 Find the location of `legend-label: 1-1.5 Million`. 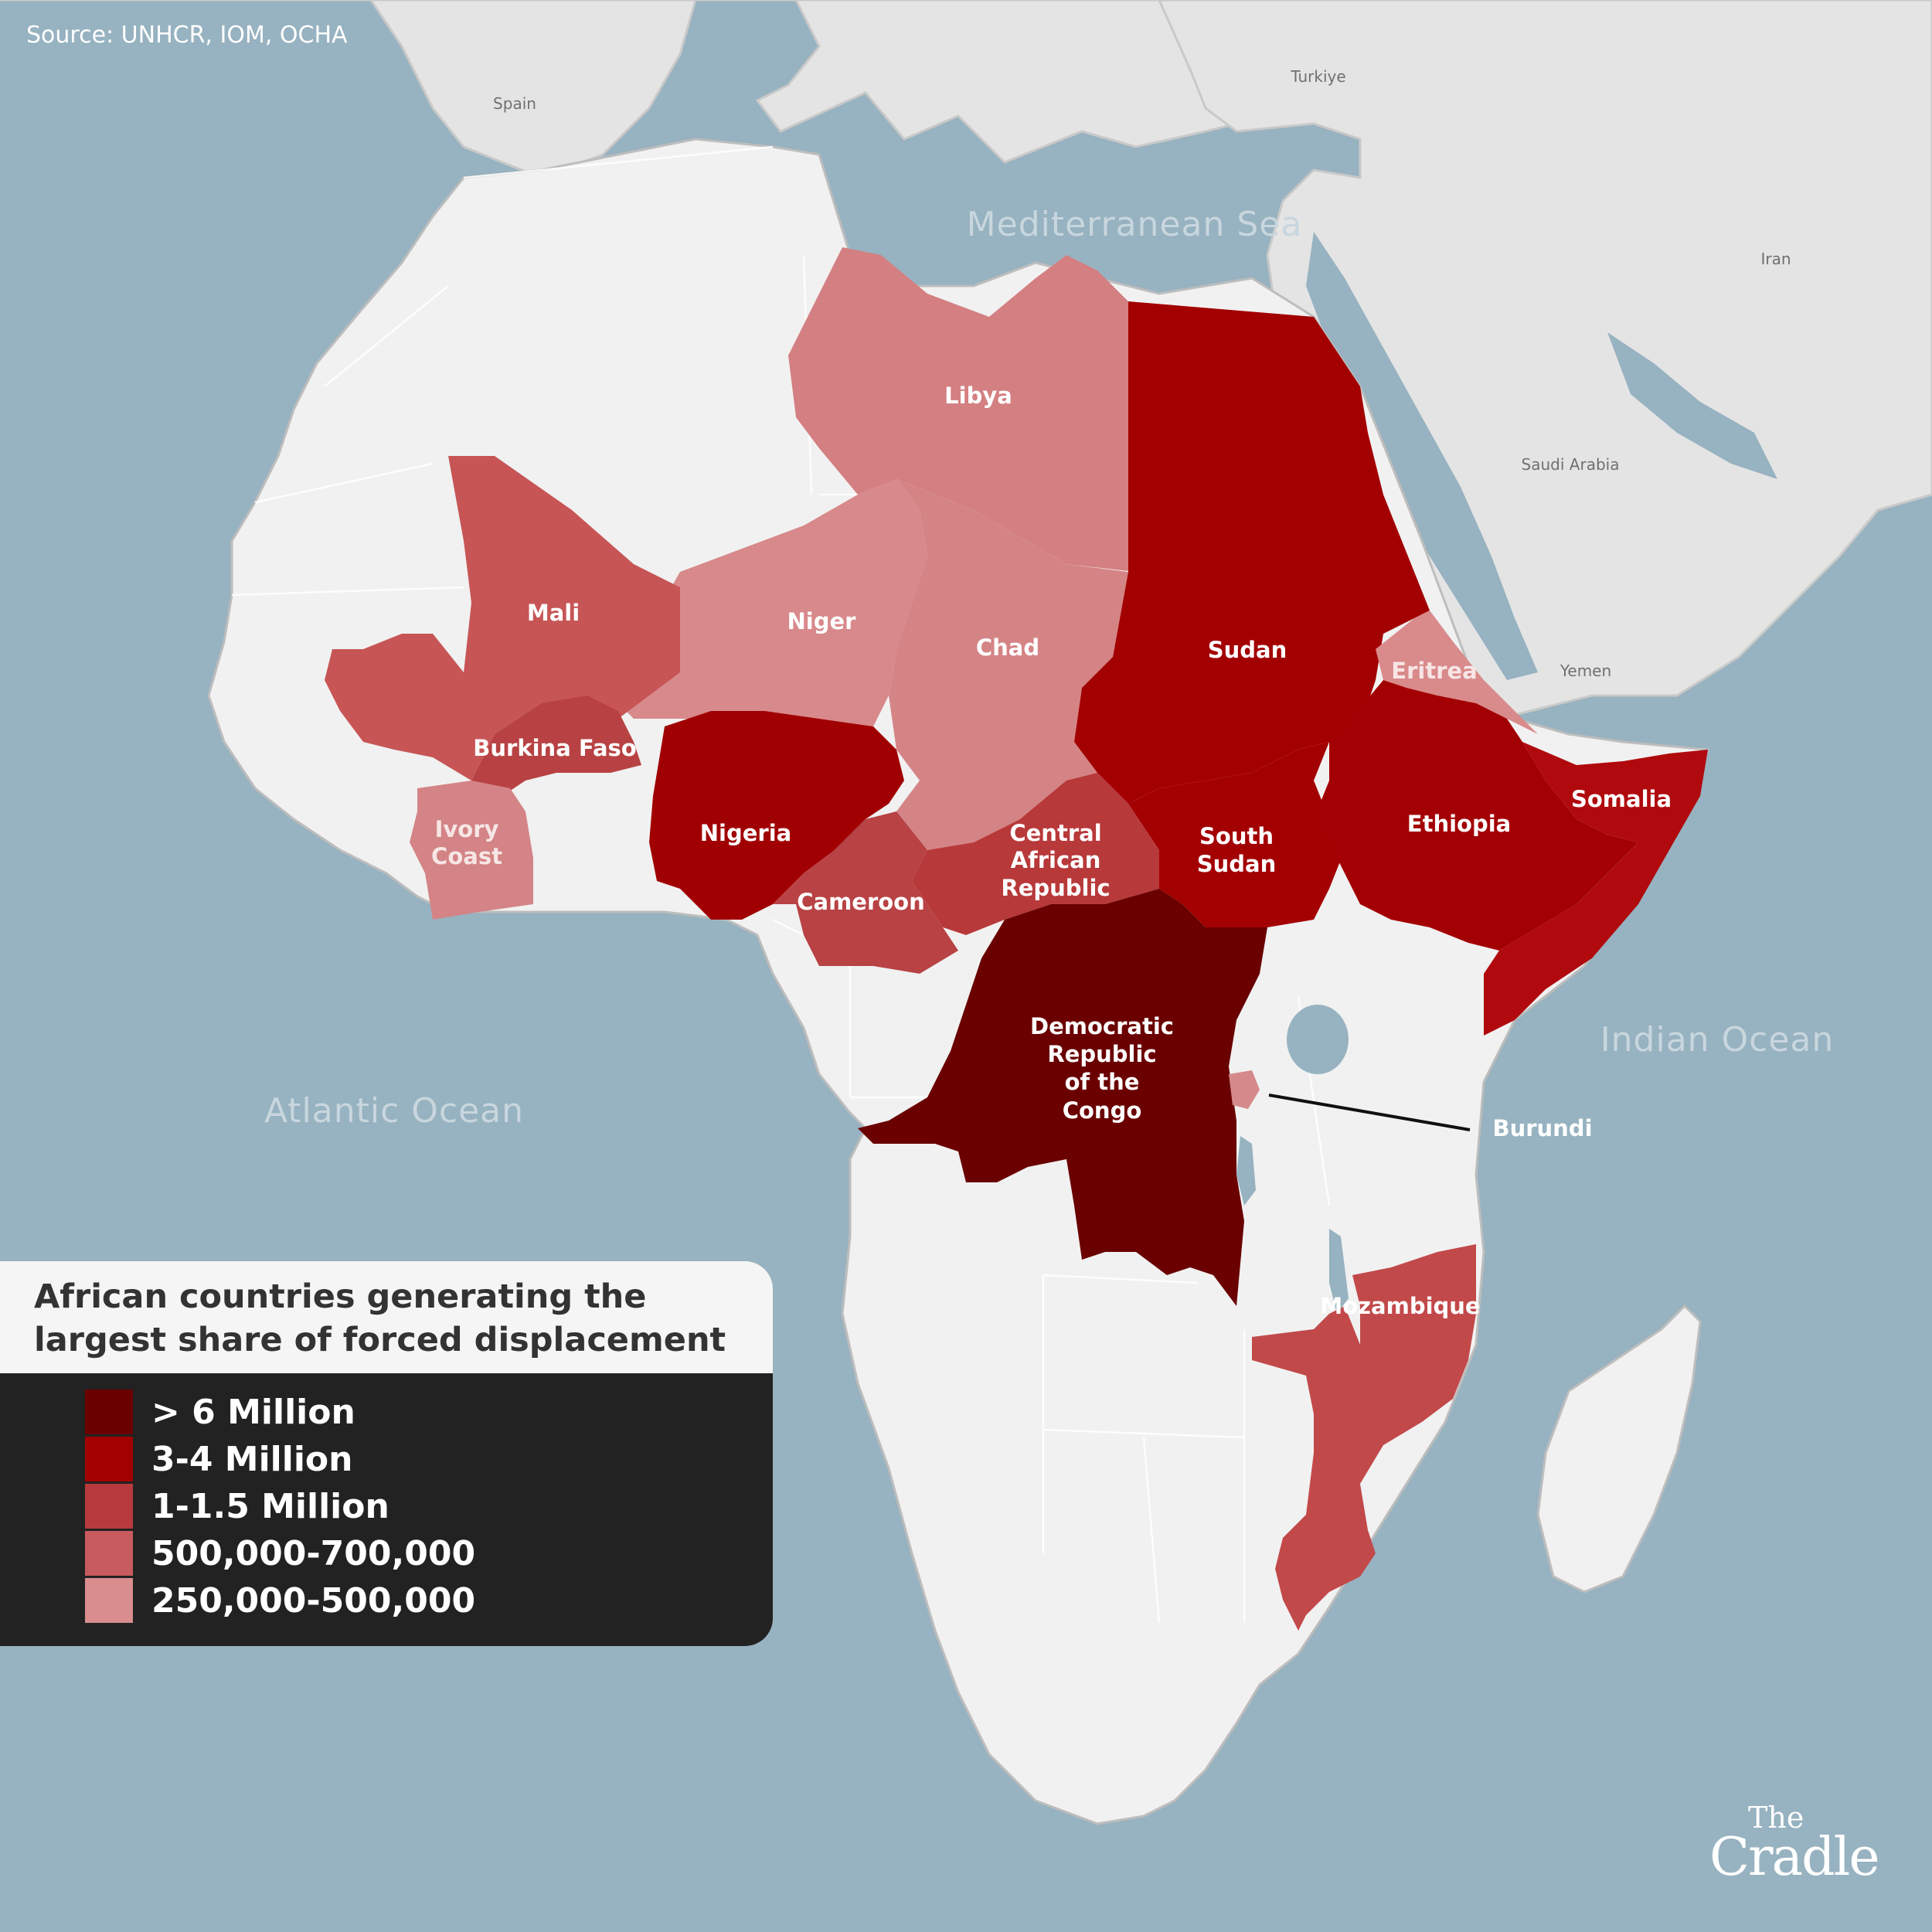

legend-label: 1-1.5 Million is located at coordinates (270, 1506).